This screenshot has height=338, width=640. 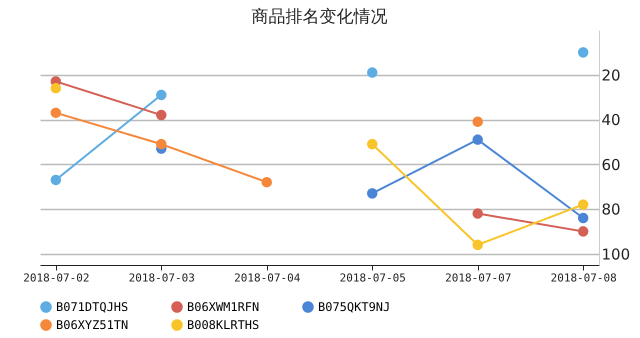 What do you see at coordinates (161, 278) in the screenshot?
I see `x-tick-label: 2018-07-03` at bounding box center [161, 278].